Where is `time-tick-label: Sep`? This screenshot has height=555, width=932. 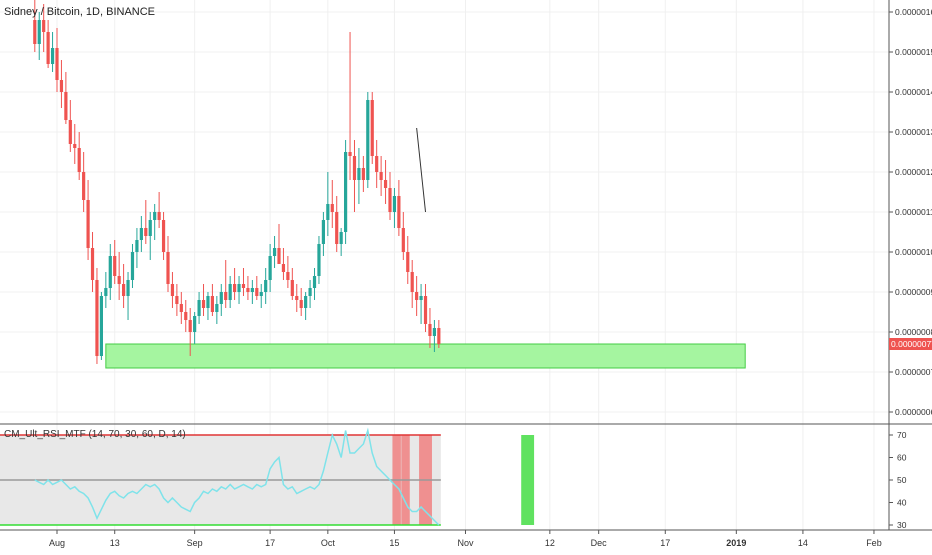 time-tick-label: Sep is located at coordinates (195, 543).